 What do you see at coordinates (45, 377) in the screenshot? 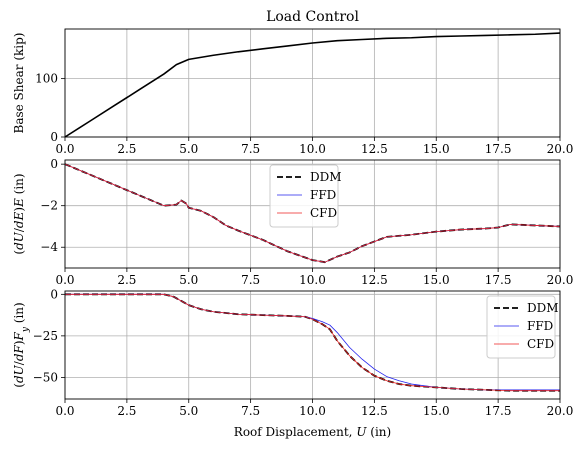
I see `y-tick-label: −50` at bounding box center [45, 377].